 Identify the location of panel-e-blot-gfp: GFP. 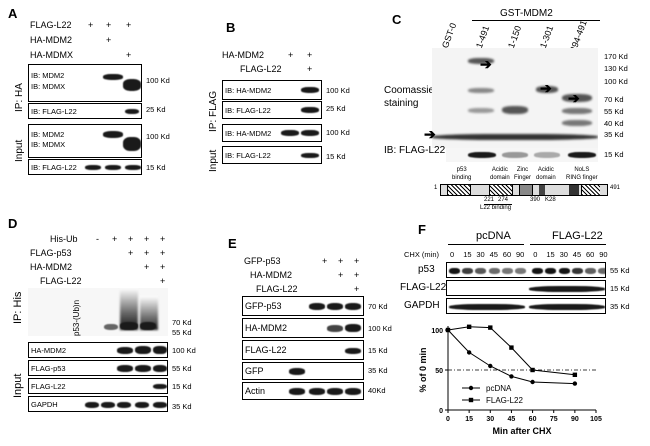
(303, 371).